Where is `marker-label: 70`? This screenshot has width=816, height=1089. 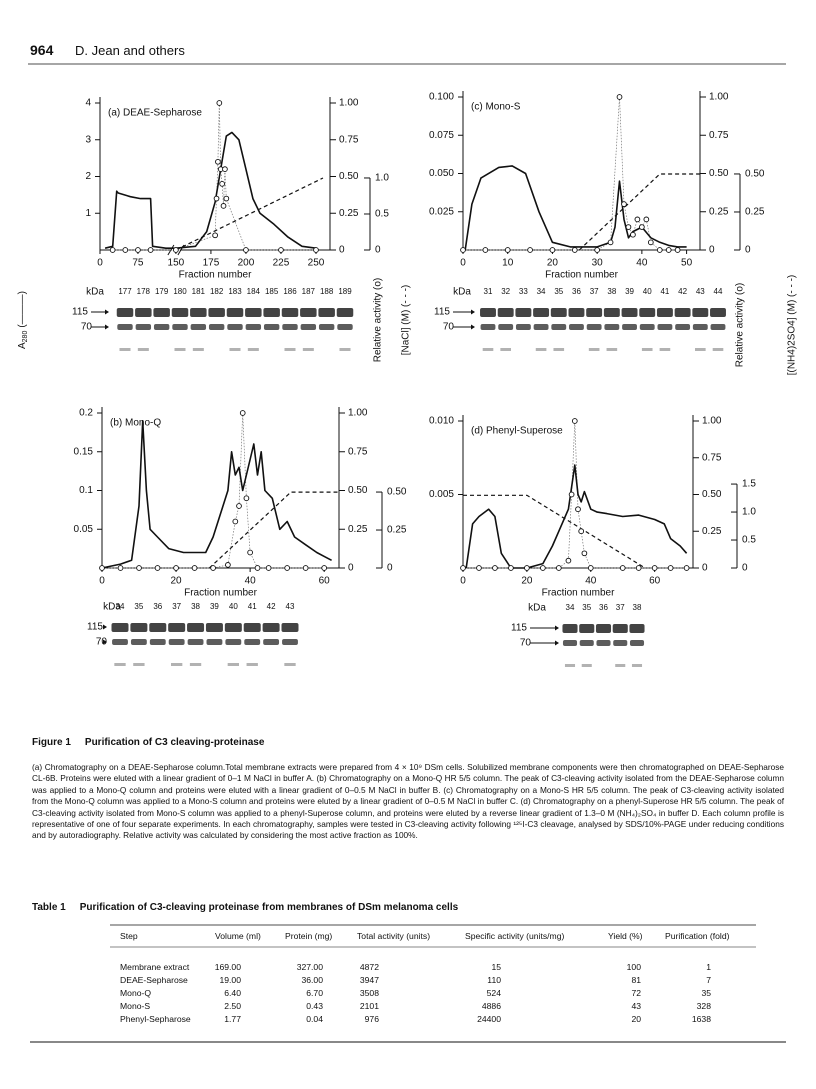
marker-label: 70 is located at coordinates (526, 643).